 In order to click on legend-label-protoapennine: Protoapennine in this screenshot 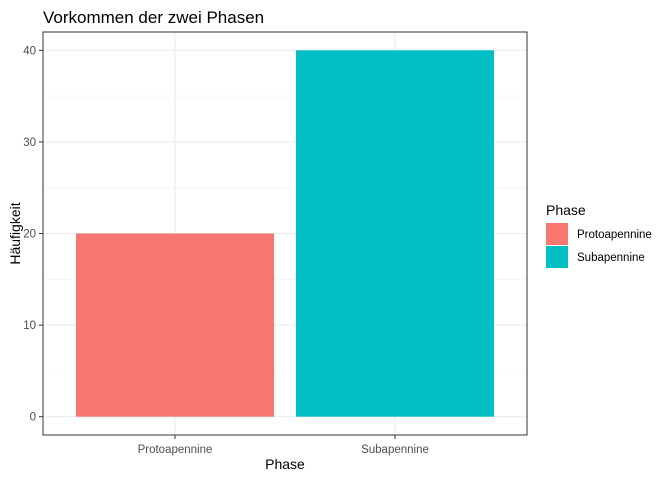, I will do `click(614, 235)`.